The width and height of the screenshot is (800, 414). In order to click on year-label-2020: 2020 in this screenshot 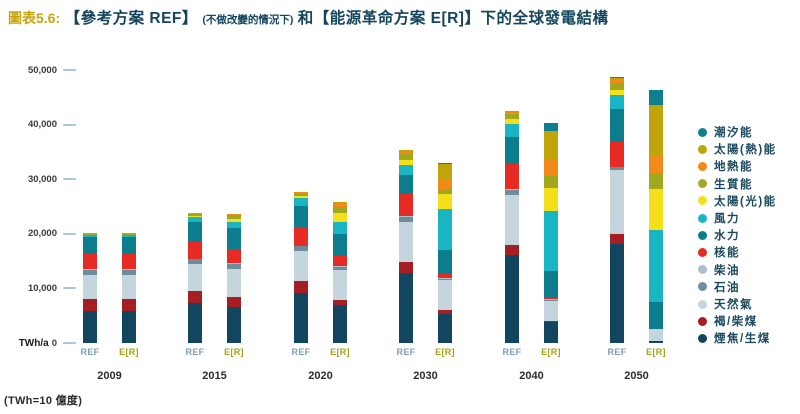, I will do `click(320, 376)`.